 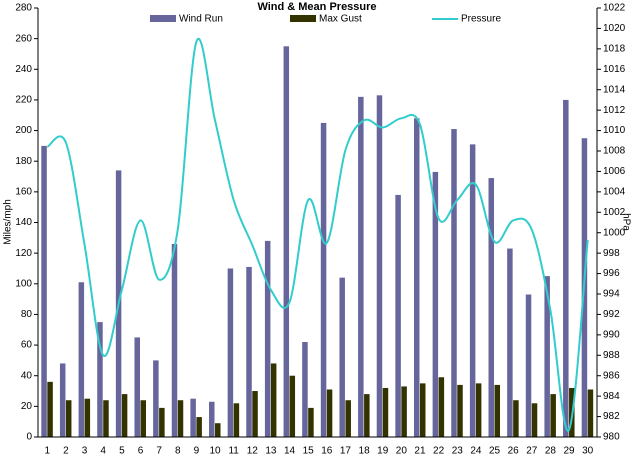 I want to click on x-tick-label: 12, so click(x=253, y=451).